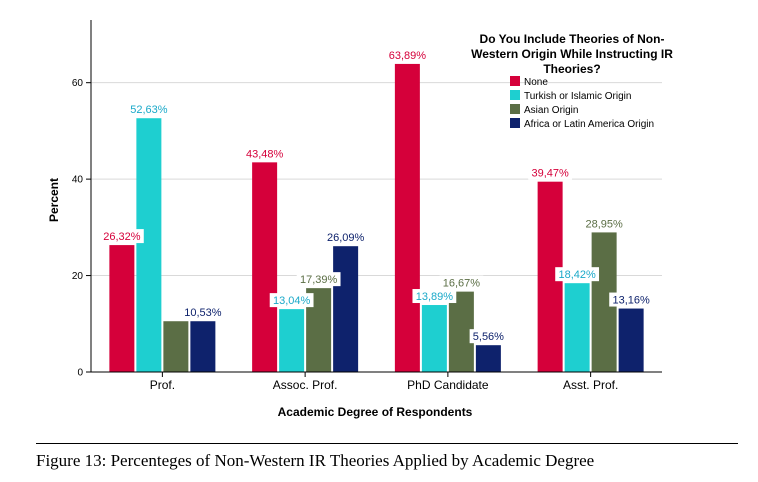  Describe the element at coordinates (305, 385) in the screenshot. I see `x-tick-label: Assoc. Prof.` at that location.